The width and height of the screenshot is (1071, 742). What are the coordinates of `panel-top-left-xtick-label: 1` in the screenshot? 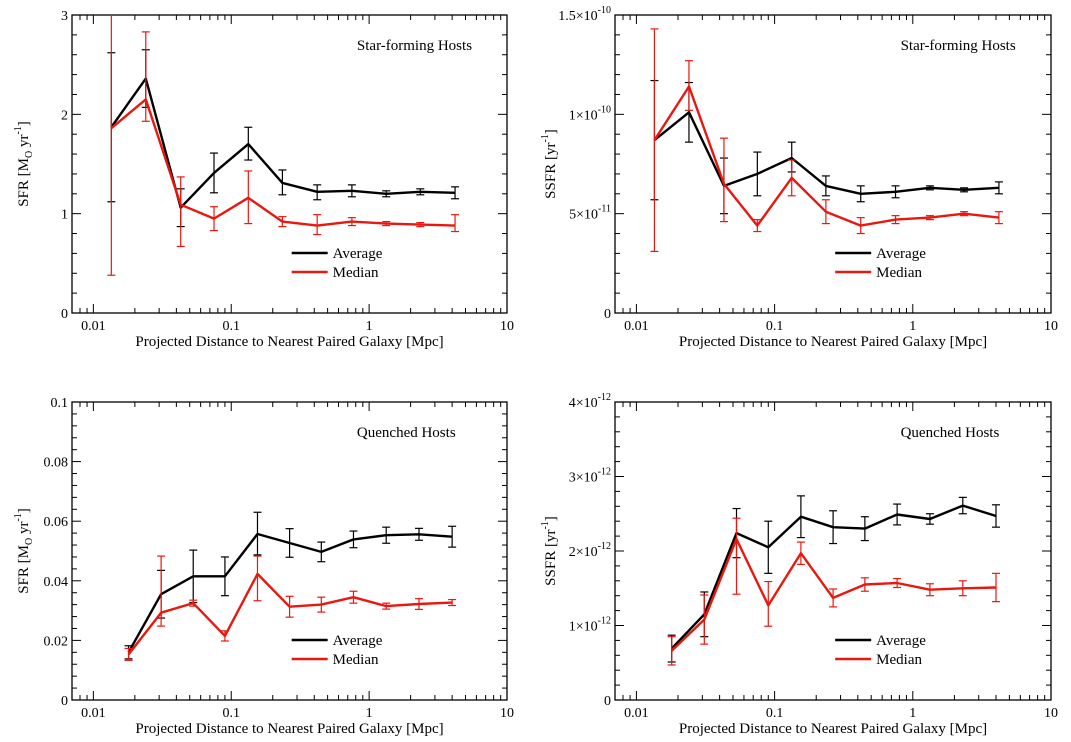 It's located at (369, 326).